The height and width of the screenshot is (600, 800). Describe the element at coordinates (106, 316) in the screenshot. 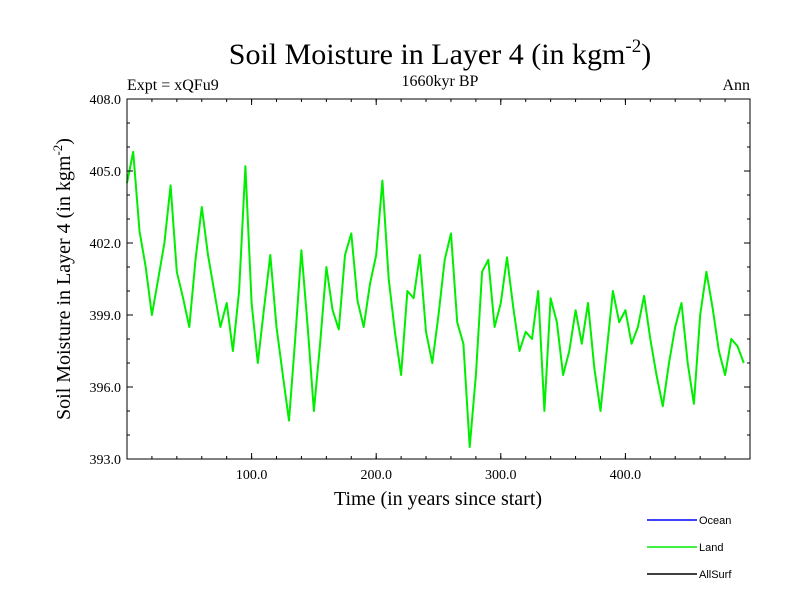

I see `y-tick-label: 399.0` at that location.